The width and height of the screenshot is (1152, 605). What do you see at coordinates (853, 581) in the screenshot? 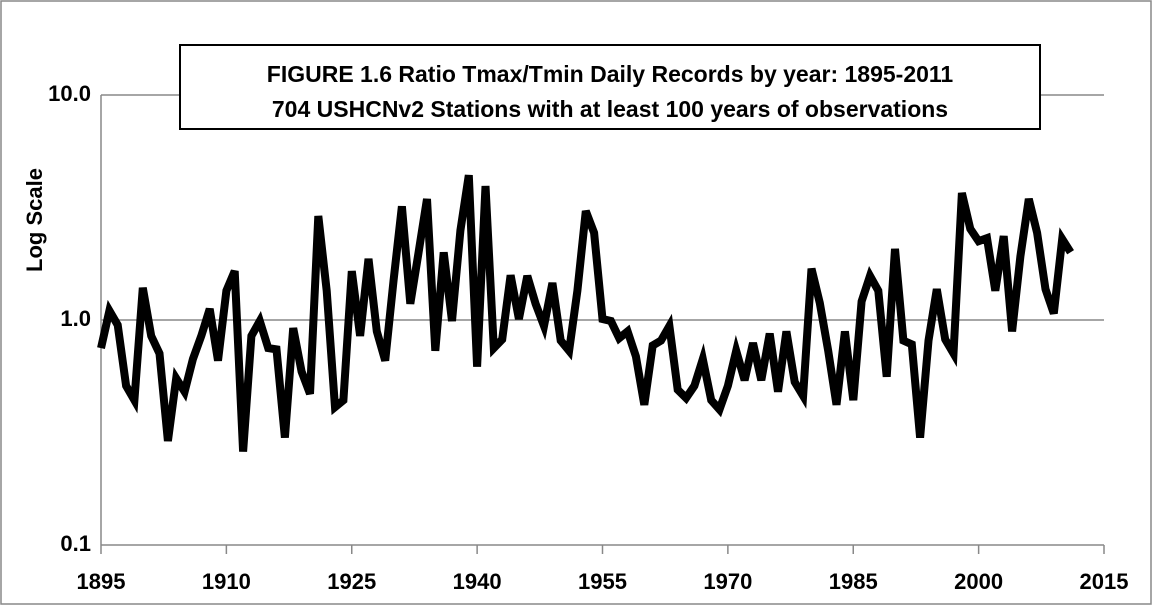
I see `x-tick-label: 1985` at bounding box center [853, 581].